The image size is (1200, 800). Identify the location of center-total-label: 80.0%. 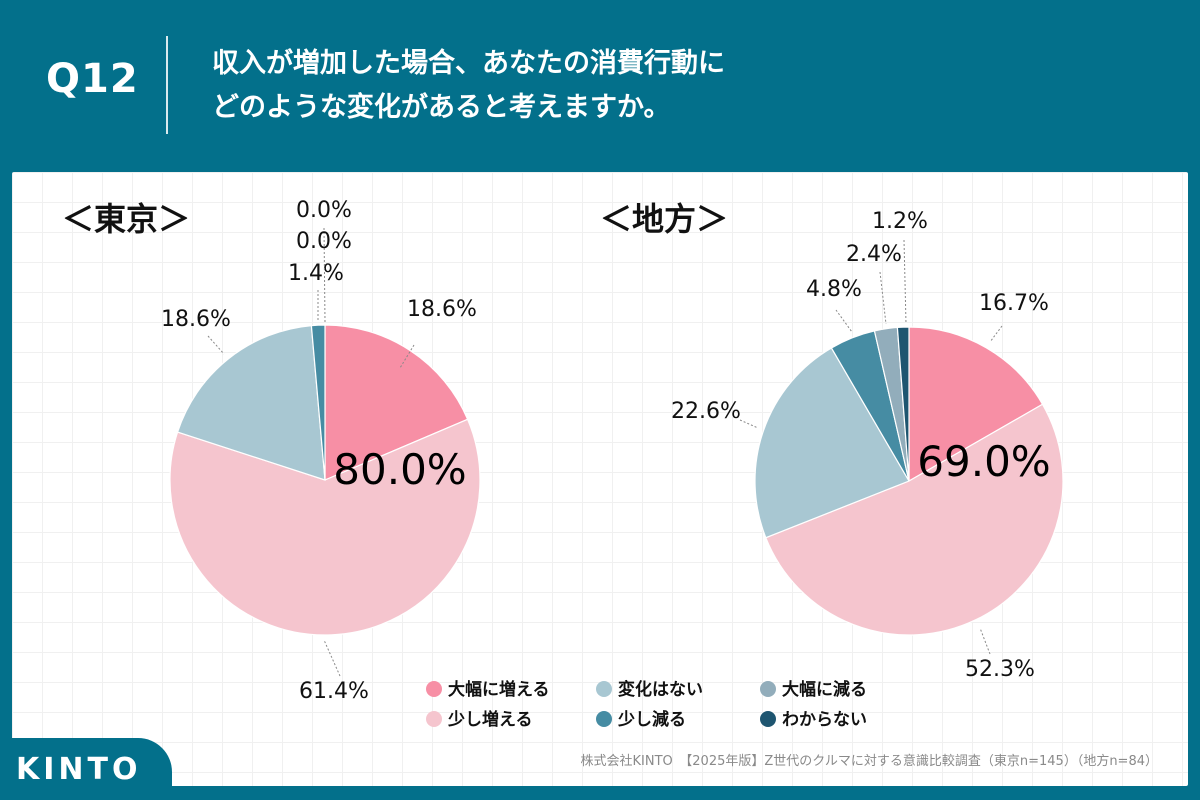
(399, 469).